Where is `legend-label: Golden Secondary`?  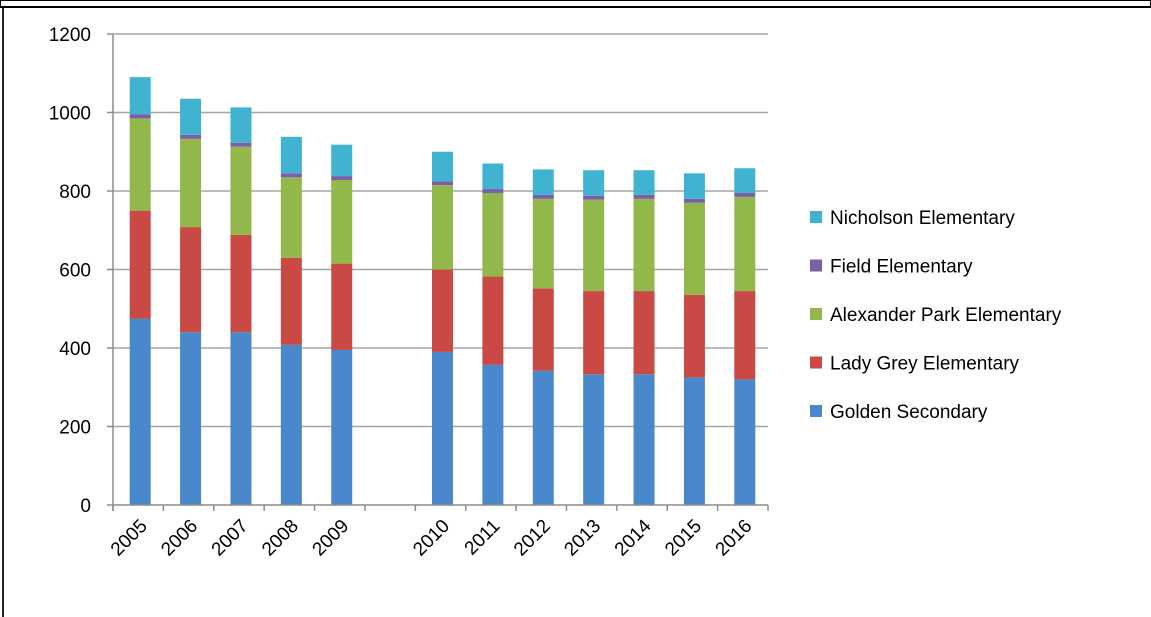 legend-label: Golden Secondary is located at coordinates (909, 412).